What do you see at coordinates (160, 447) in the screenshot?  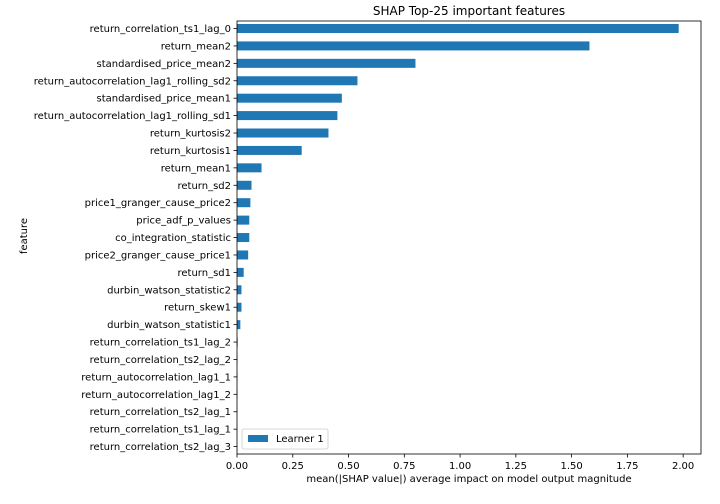 I see `category-label: return_correlation_ts2_lag_3` at bounding box center [160, 447].